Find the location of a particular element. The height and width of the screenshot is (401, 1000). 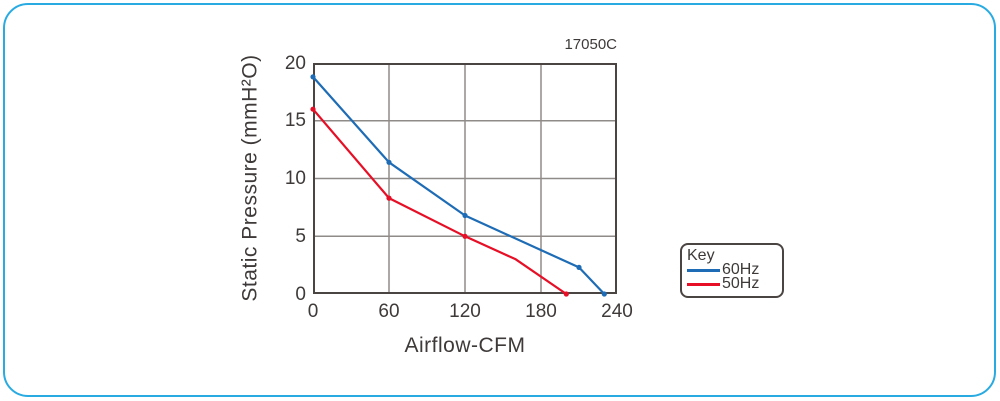

y-tick-label: 15 is located at coordinates (295, 121).